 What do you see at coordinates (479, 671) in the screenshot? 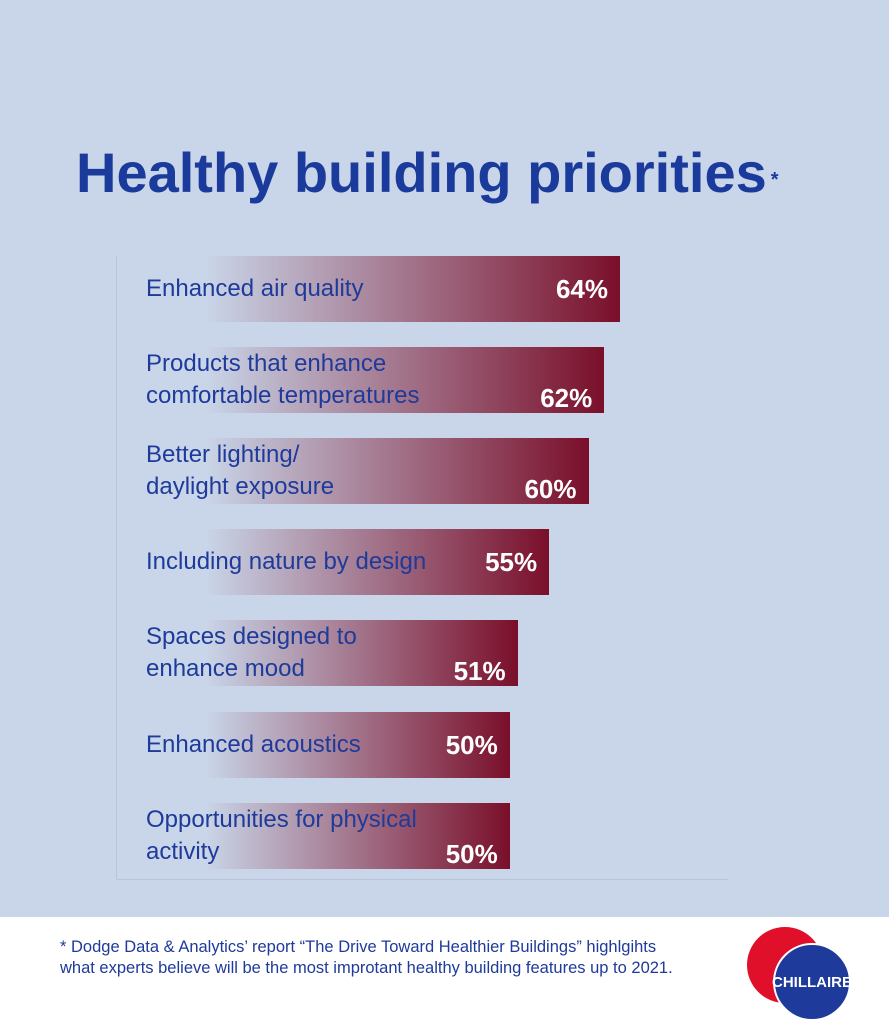
I see `value-label: 51%` at bounding box center [479, 671].